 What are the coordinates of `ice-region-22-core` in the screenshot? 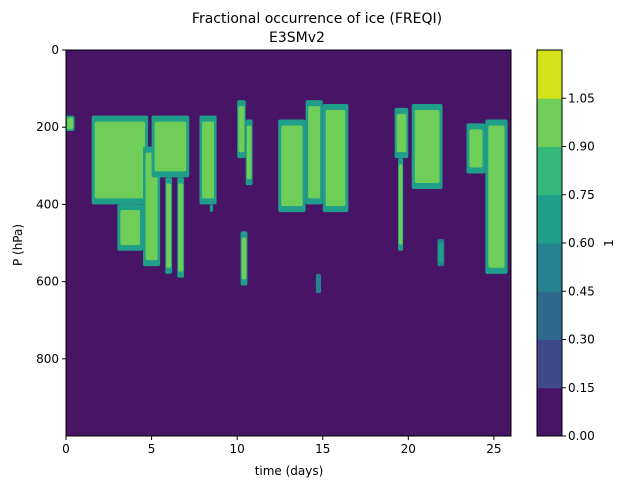 It's located at (70, 123).